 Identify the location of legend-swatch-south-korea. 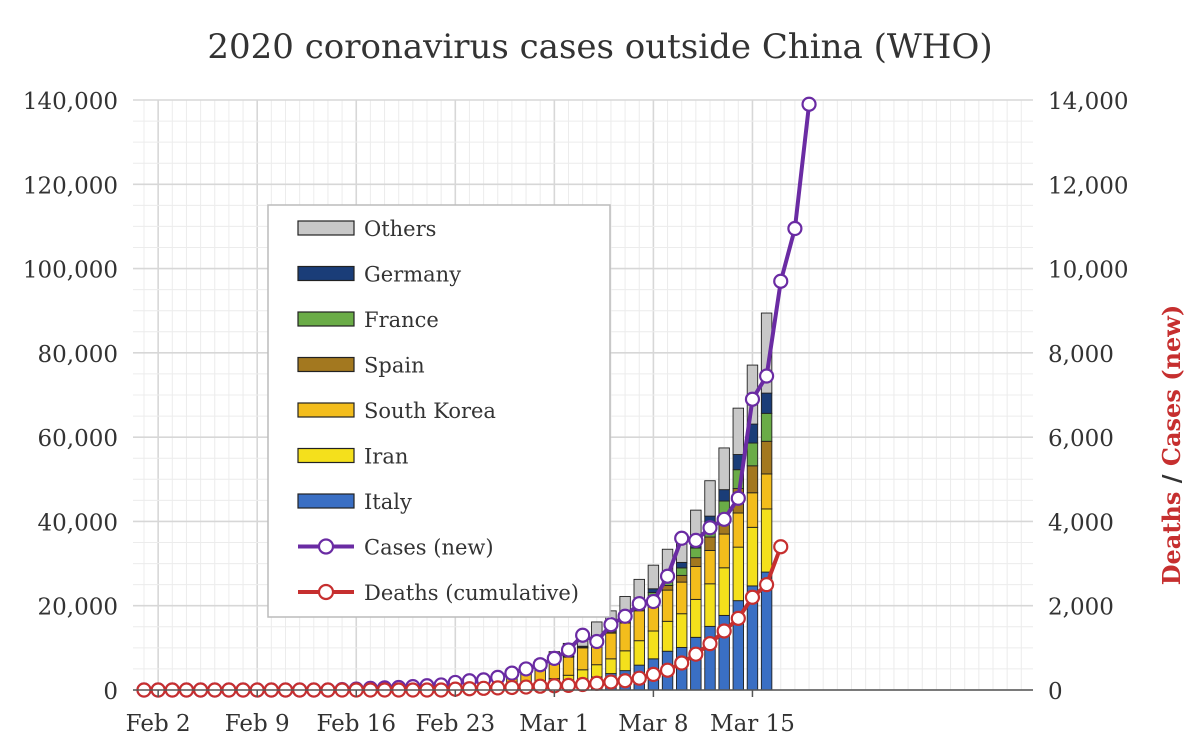
(326, 410).